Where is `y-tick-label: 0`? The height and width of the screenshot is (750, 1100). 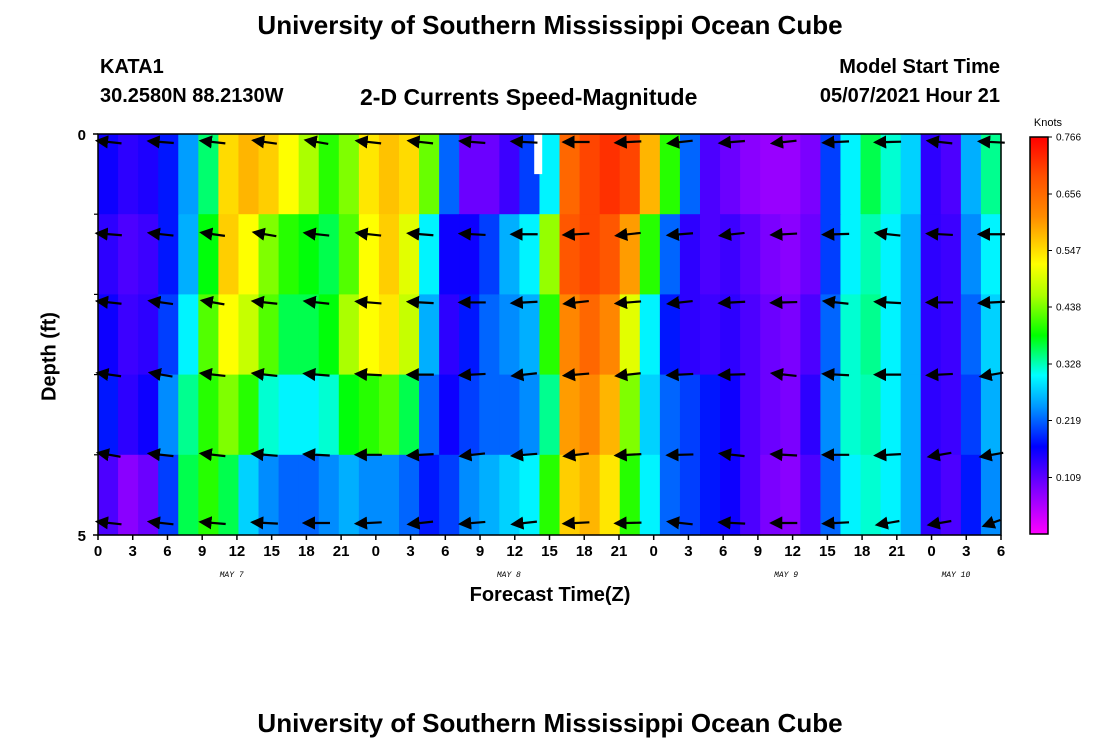 y-tick-label: 0 is located at coordinates (82, 135).